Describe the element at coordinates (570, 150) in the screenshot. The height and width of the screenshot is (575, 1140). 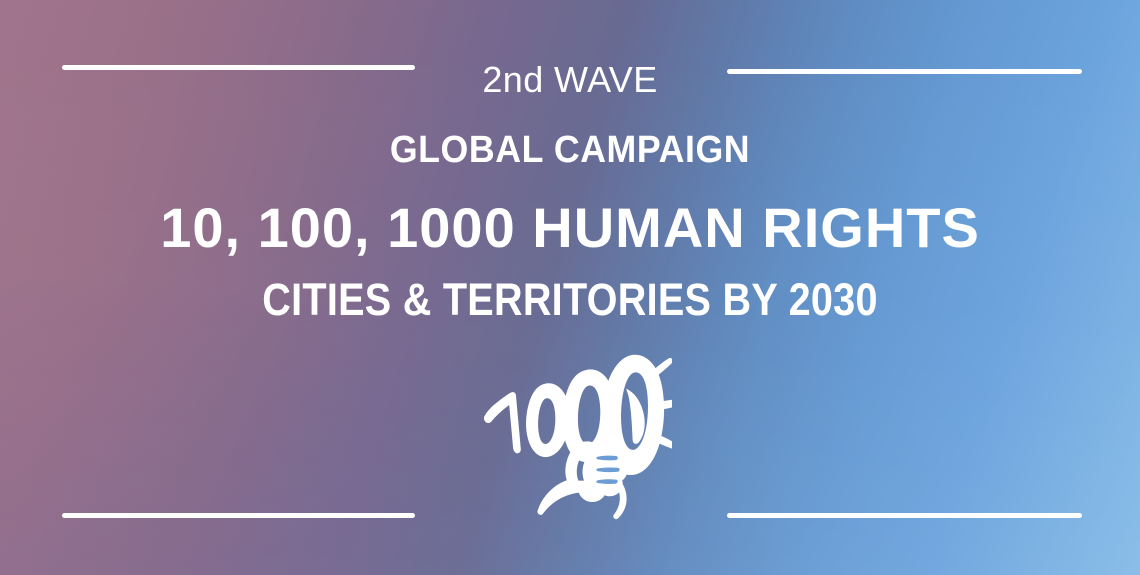
I see `banner-subhead: GLOBAL CAMPAIGN` at that location.